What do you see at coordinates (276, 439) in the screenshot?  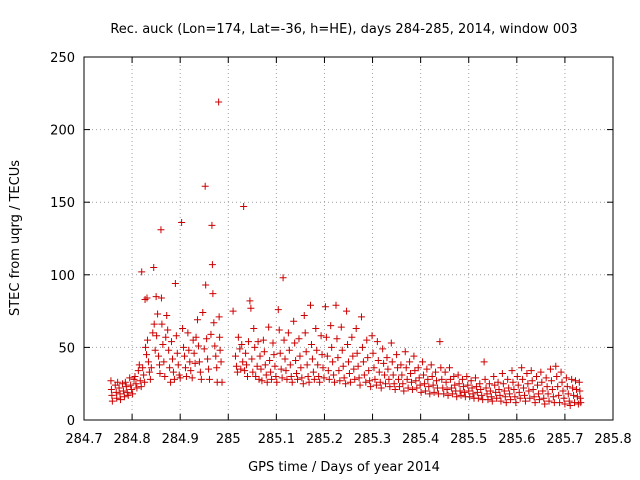 I see `x-tick-label: 285.1` at bounding box center [276, 439].